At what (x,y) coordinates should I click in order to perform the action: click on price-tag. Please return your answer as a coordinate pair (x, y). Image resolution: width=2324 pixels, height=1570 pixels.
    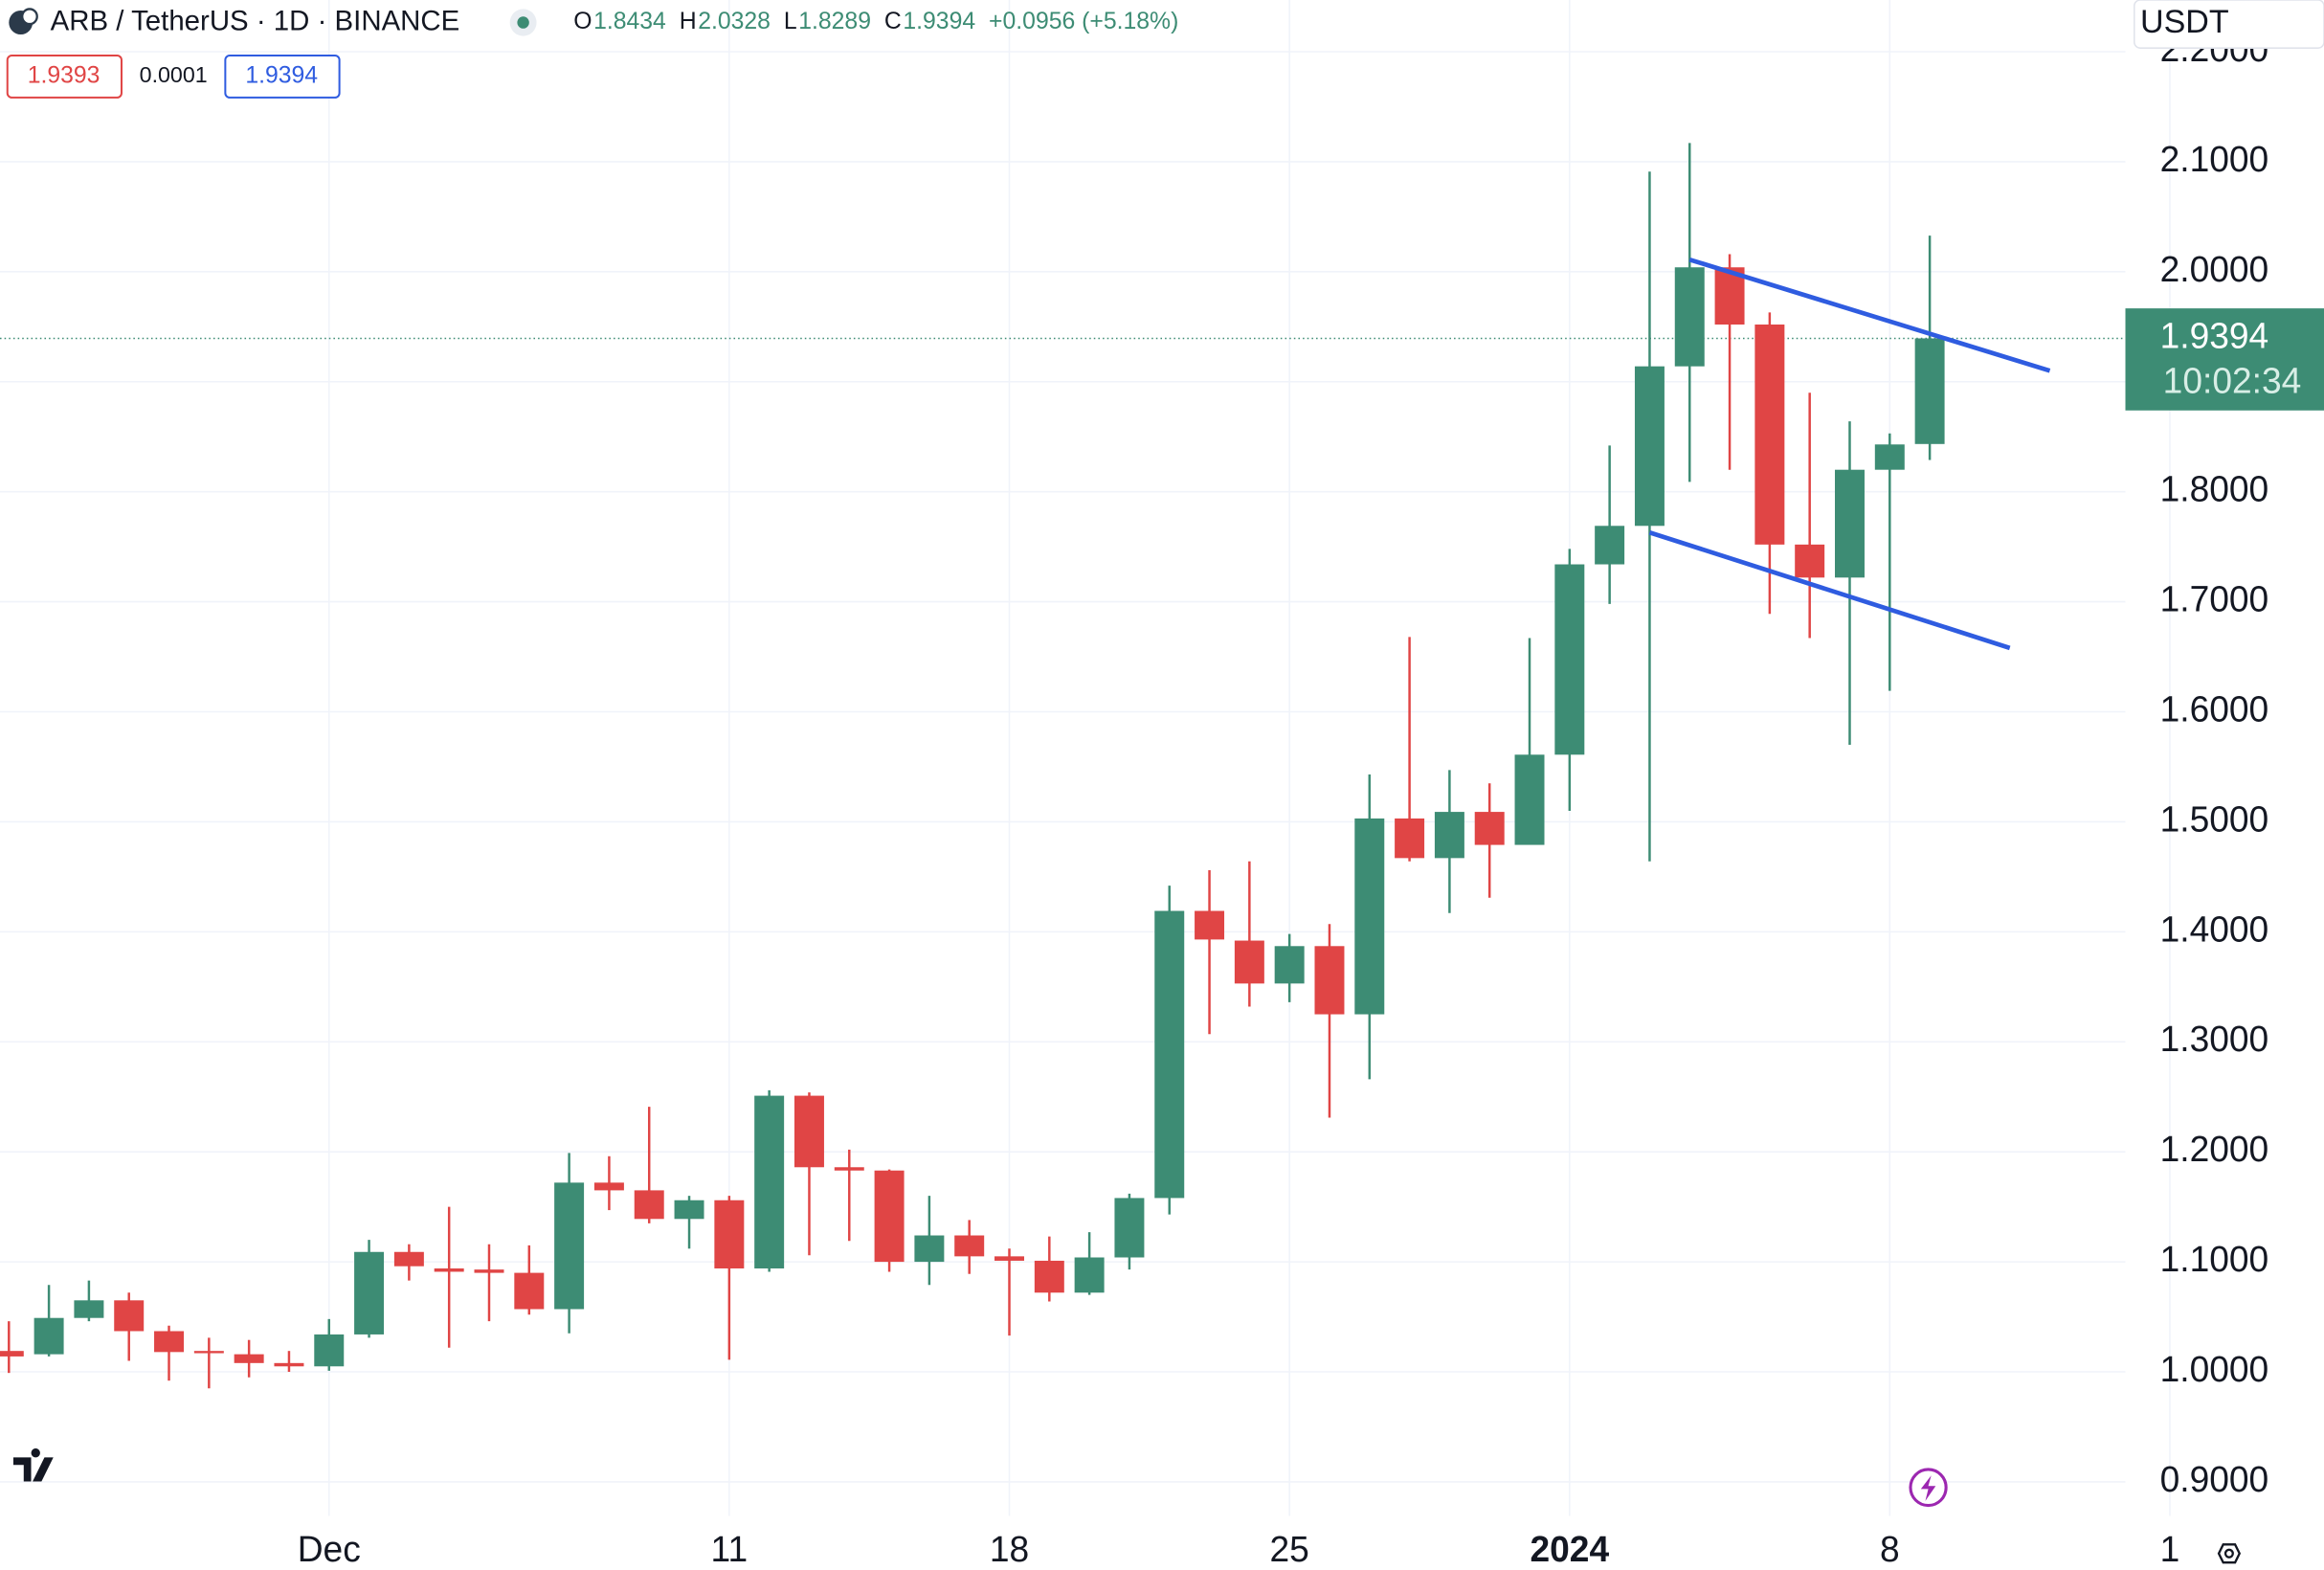
    Looking at the image, I should click on (2224, 359).